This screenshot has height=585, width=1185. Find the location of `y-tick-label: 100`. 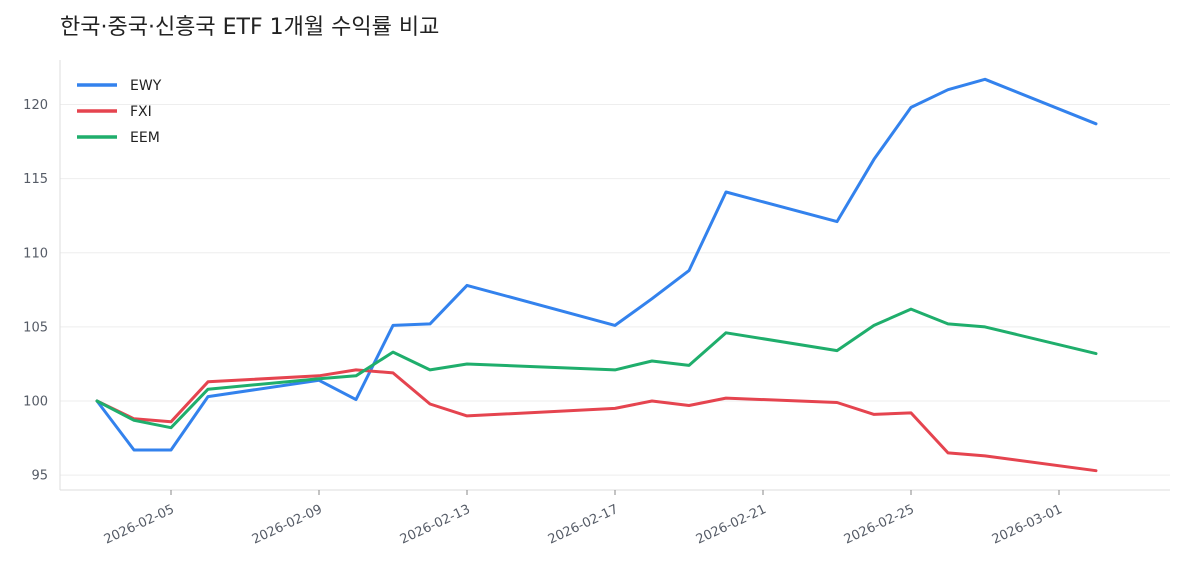

y-tick-label: 100 is located at coordinates (35, 402).